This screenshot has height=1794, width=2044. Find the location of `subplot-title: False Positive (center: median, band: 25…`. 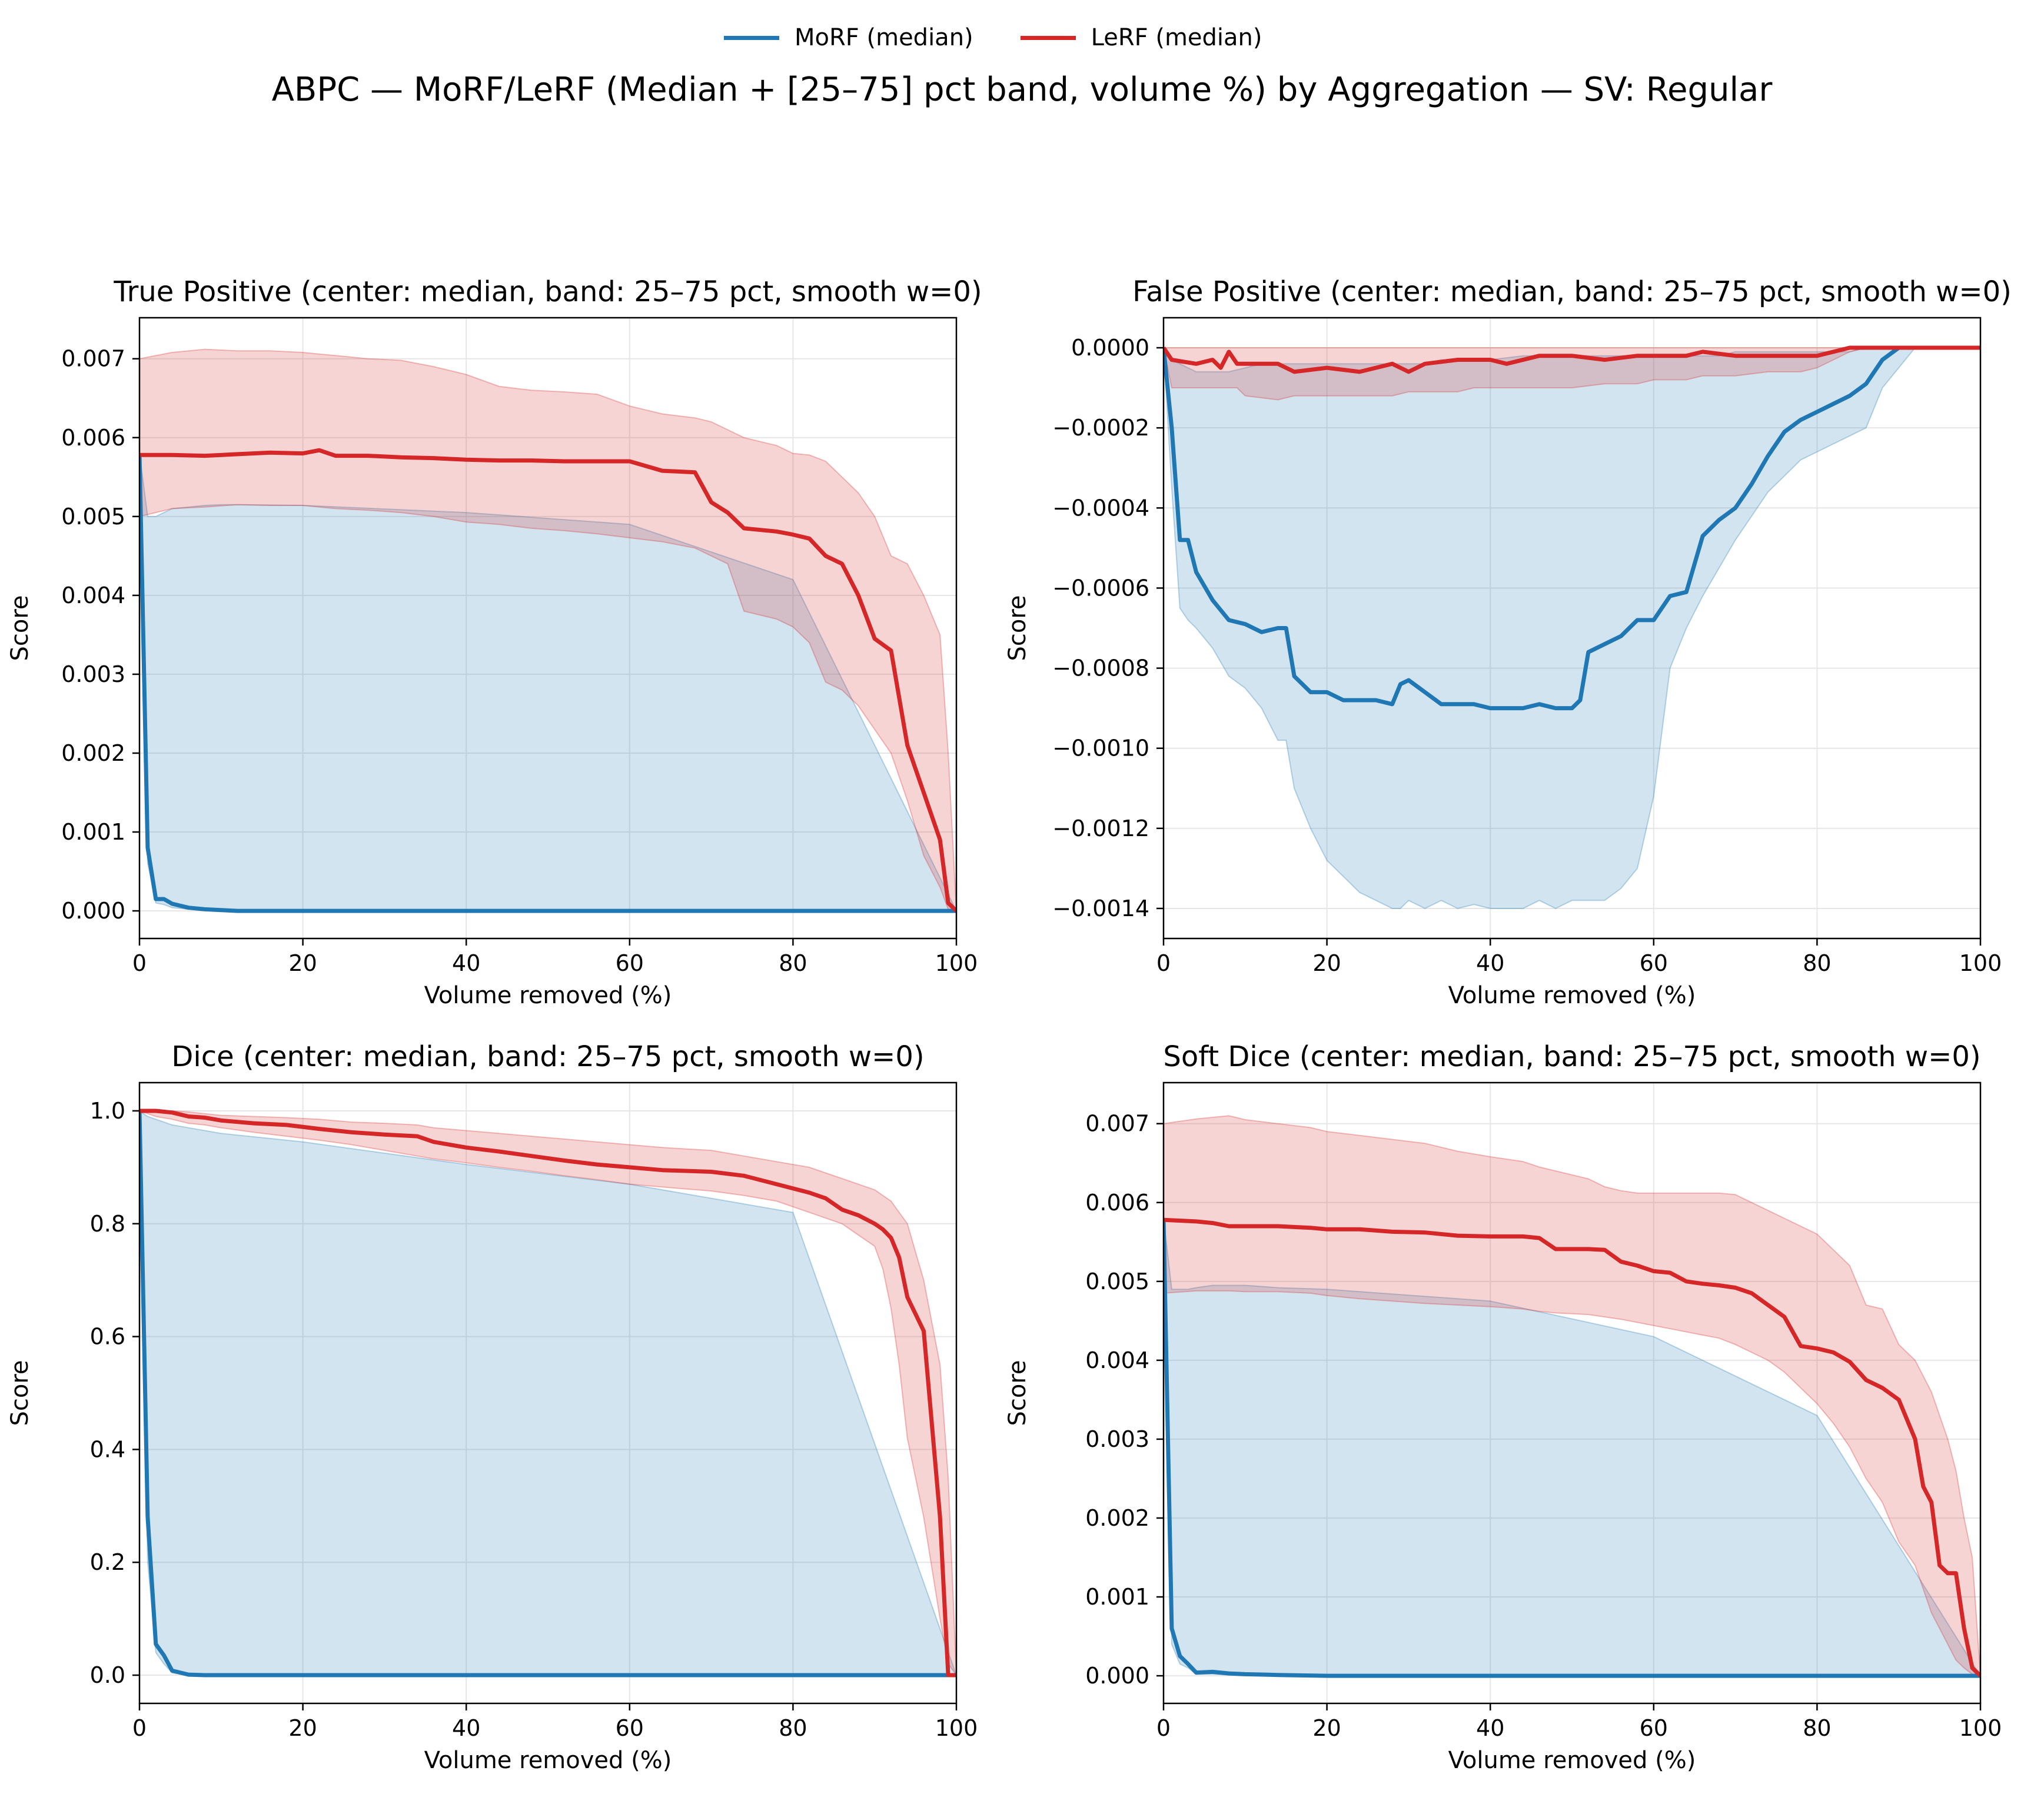

subplot-title: False Positive (center: median, band: 25… is located at coordinates (1572, 291).